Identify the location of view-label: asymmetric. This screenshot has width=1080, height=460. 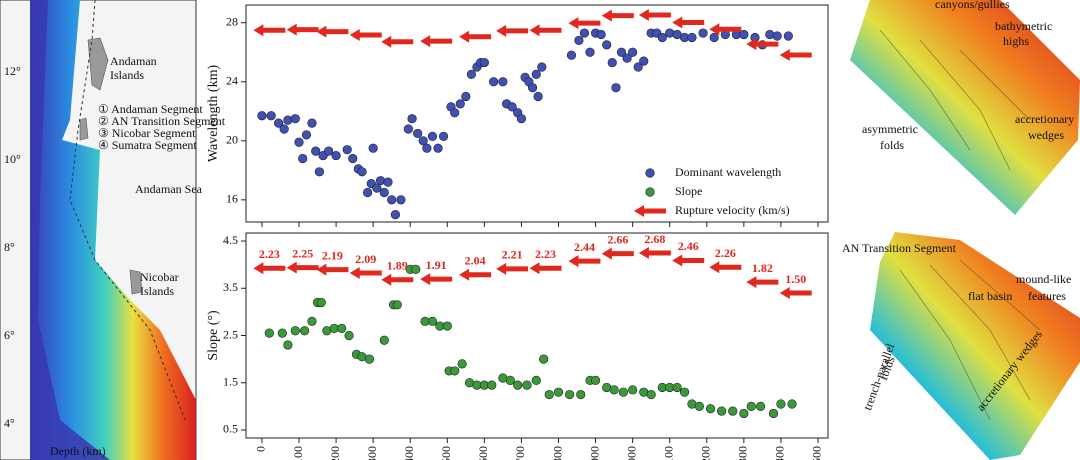
(890, 129).